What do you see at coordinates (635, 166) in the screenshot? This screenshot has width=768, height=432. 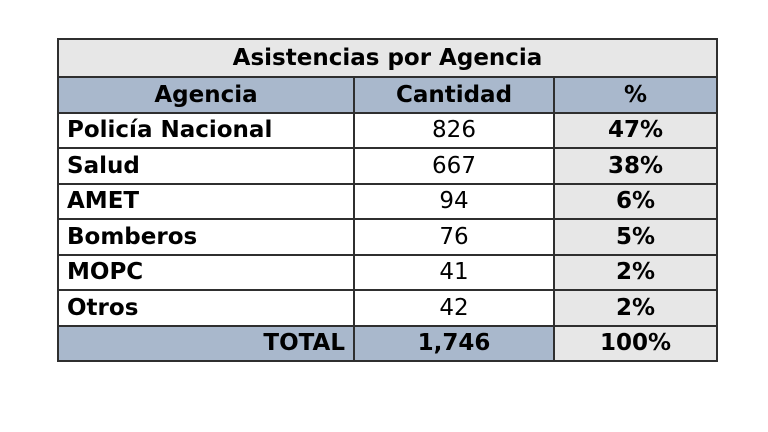 I see `agency-percent: 38%` at bounding box center [635, 166].